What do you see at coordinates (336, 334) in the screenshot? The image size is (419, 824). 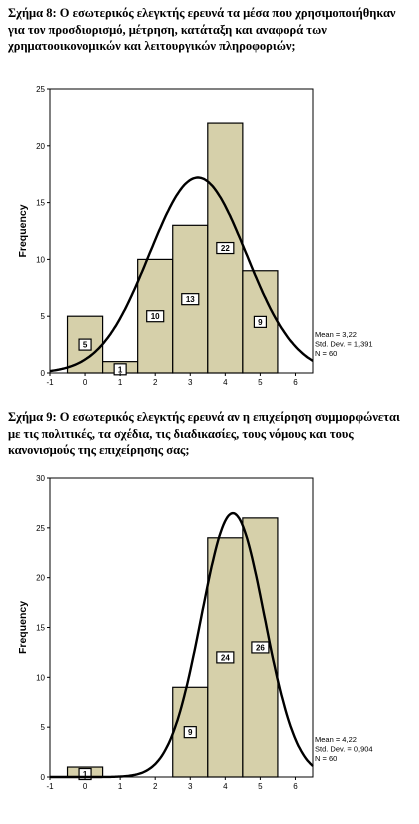 I see `stats-line: Mean = 3,22` at bounding box center [336, 334].